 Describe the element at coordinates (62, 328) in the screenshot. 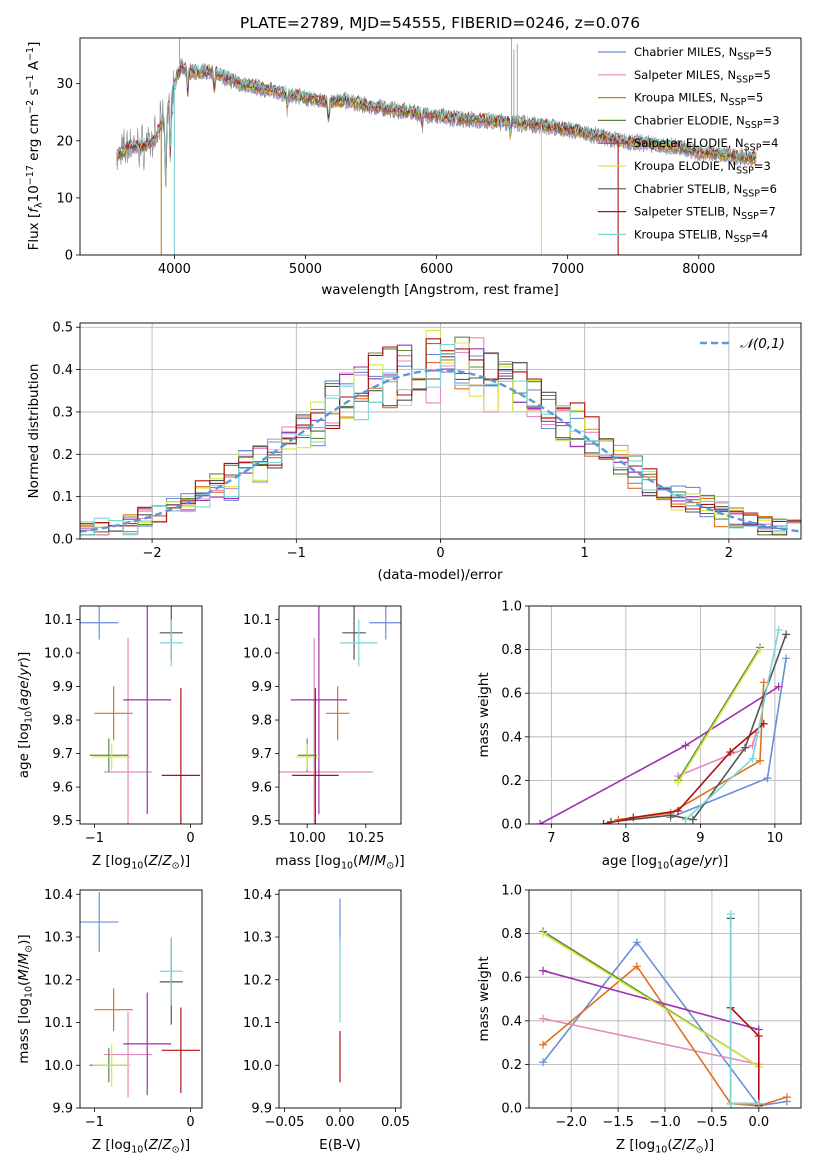

I see `y-tick-label: 0.5` at that location.